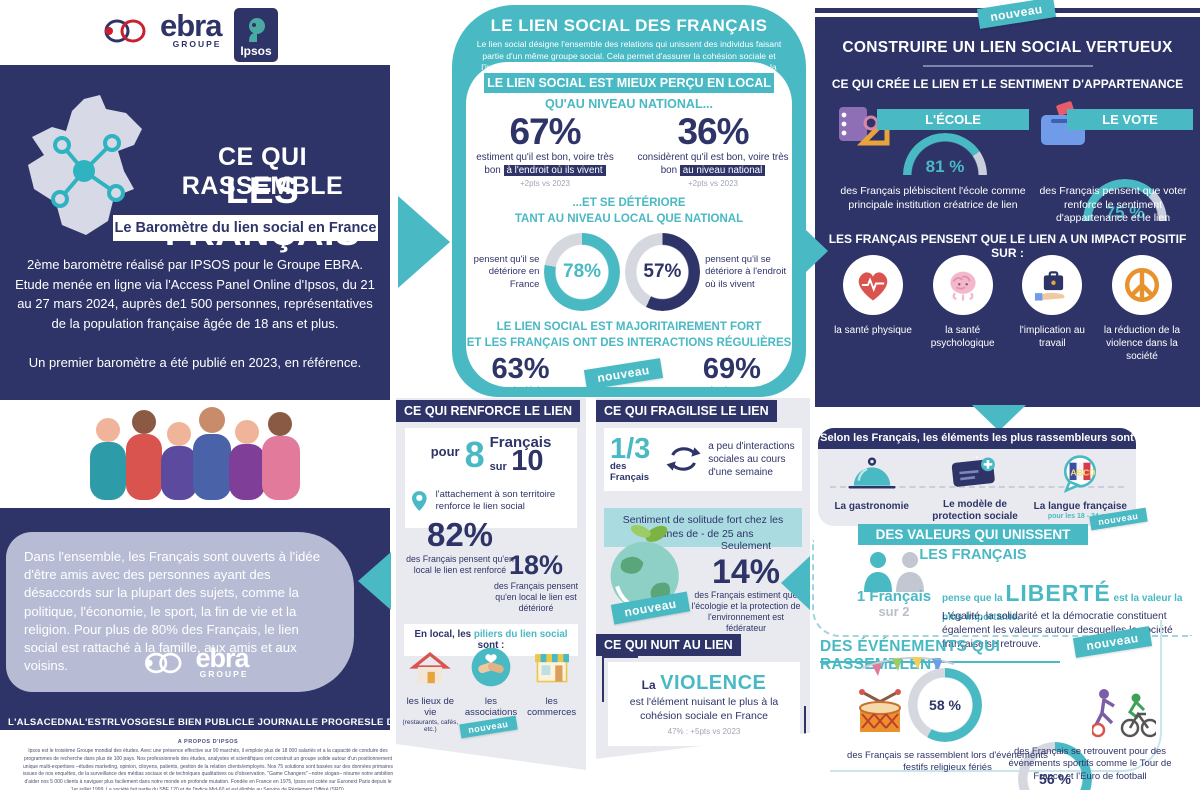 This screenshot has height=790, width=1200. I want to click on sur-deux-label: sur 2, so click(894, 611).